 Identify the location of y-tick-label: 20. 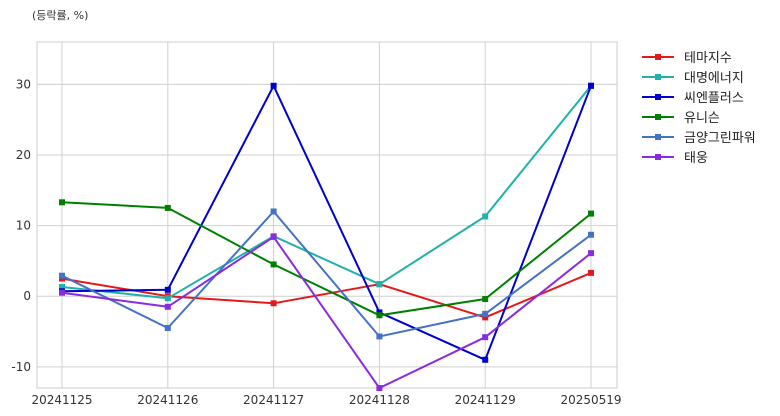
(23, 155).